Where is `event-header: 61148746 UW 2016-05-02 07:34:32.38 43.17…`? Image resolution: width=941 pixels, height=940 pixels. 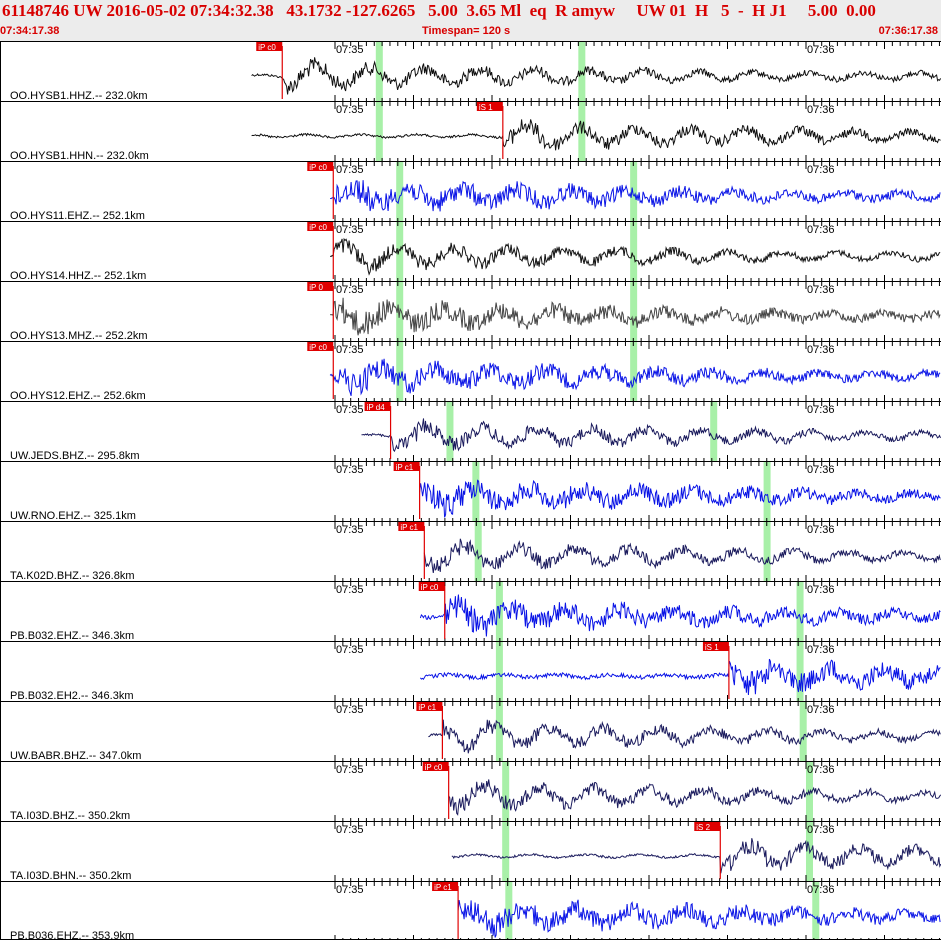 event-header: 61148746 UW 2016-05-02 07:34:32.38 43.17… is located at coordinates (470, 20).